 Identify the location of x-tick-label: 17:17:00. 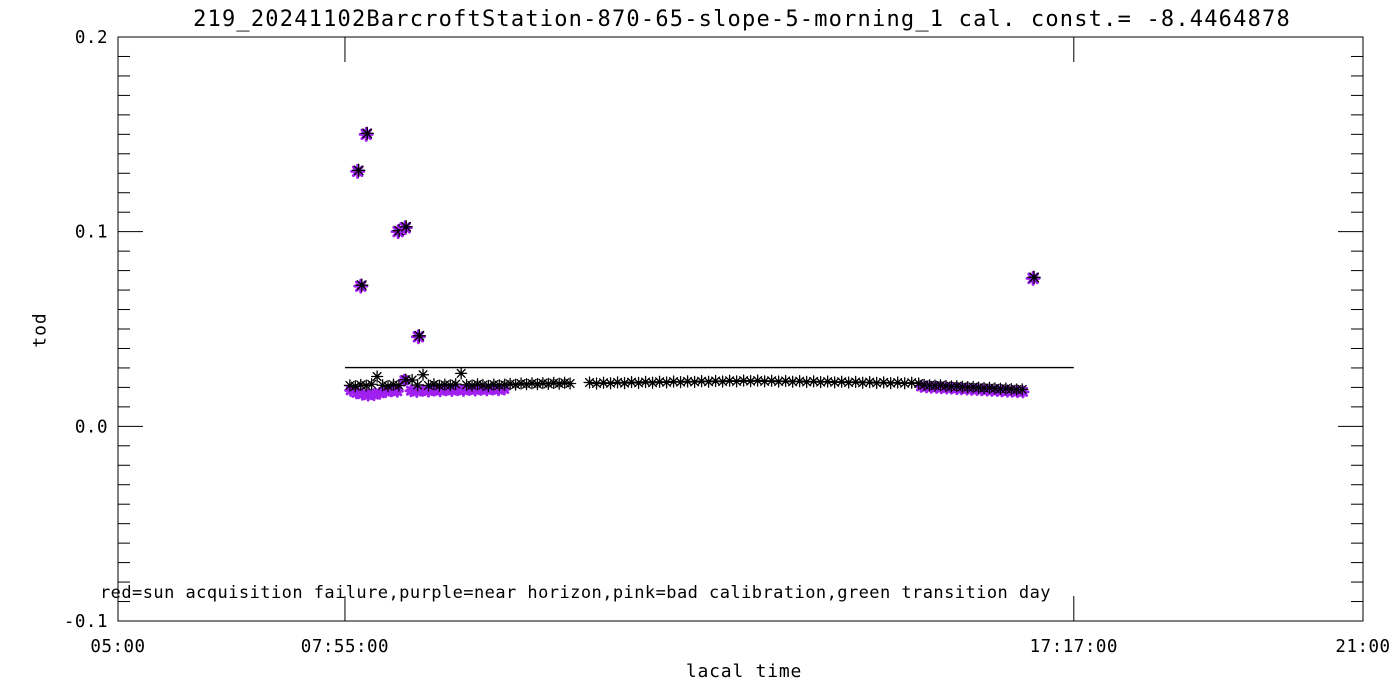
(1074, 647).